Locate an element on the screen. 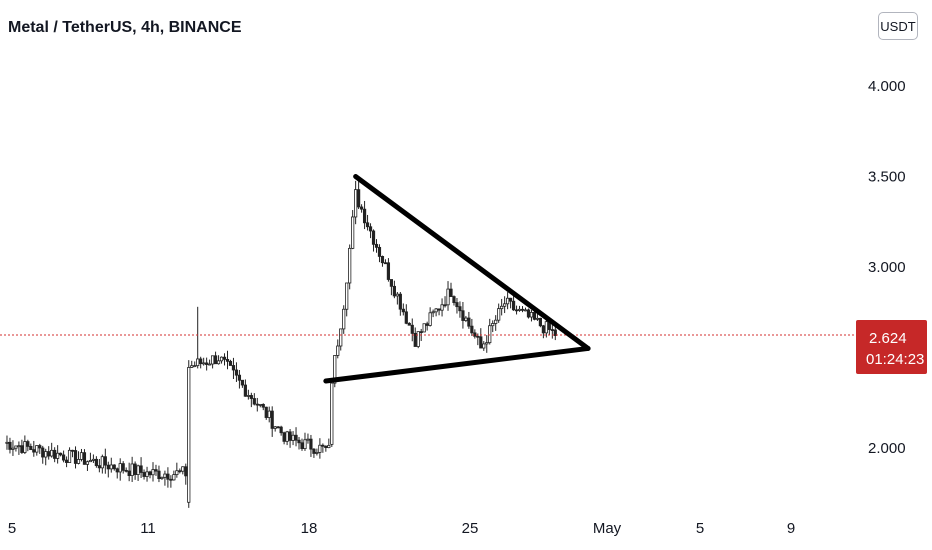  x-tick-label: 11 is located at coordinates (148, 528).